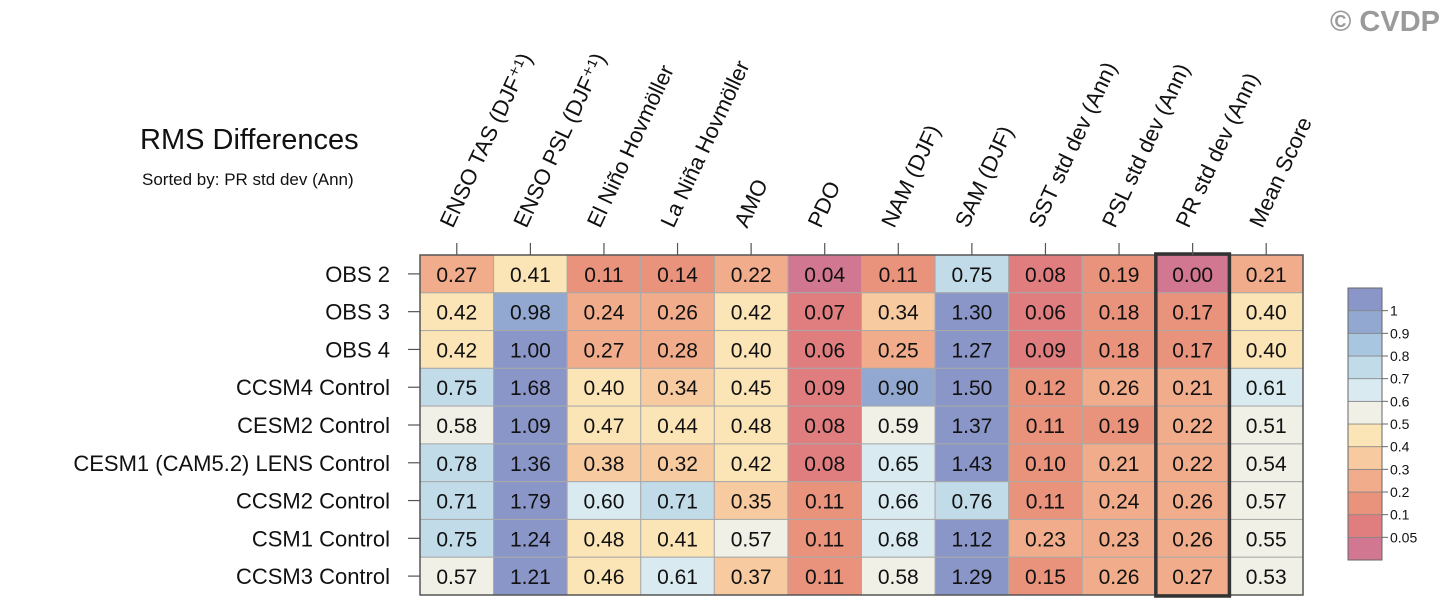 This screenshot has height=614, width=1452. I want to click on row-label: CSM1 Control, so click(321, 538).